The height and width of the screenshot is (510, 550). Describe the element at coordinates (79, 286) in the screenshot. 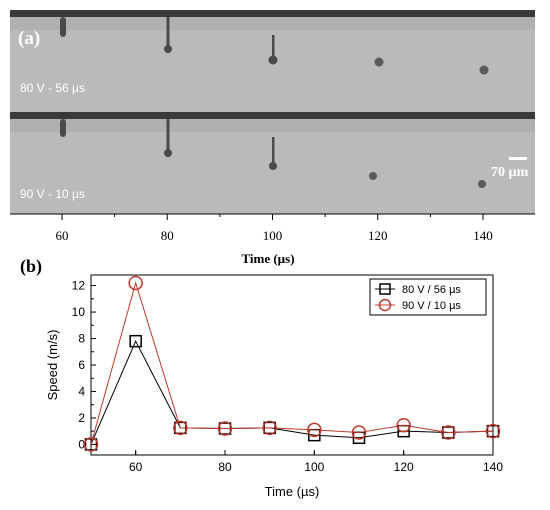

I see `y-tick-label: 12` at that location.